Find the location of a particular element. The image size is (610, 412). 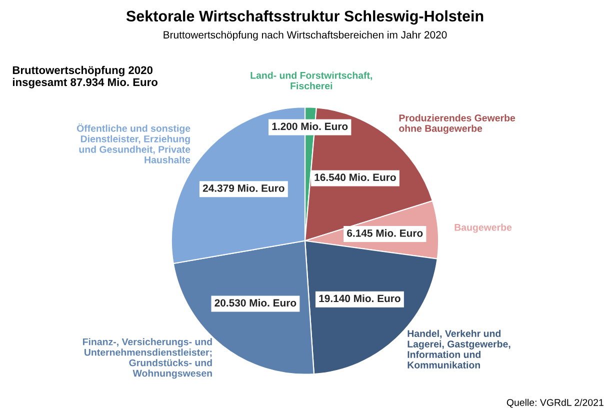

data-label: 19.140 Mio. Euro is located at coordinates (359, 298).